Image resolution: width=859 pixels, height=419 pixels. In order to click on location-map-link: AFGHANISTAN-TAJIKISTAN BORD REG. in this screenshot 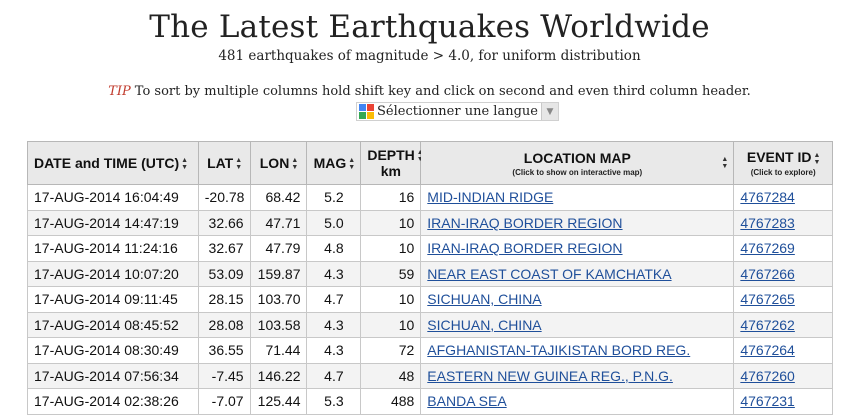, I will do `click(559, 350)`.